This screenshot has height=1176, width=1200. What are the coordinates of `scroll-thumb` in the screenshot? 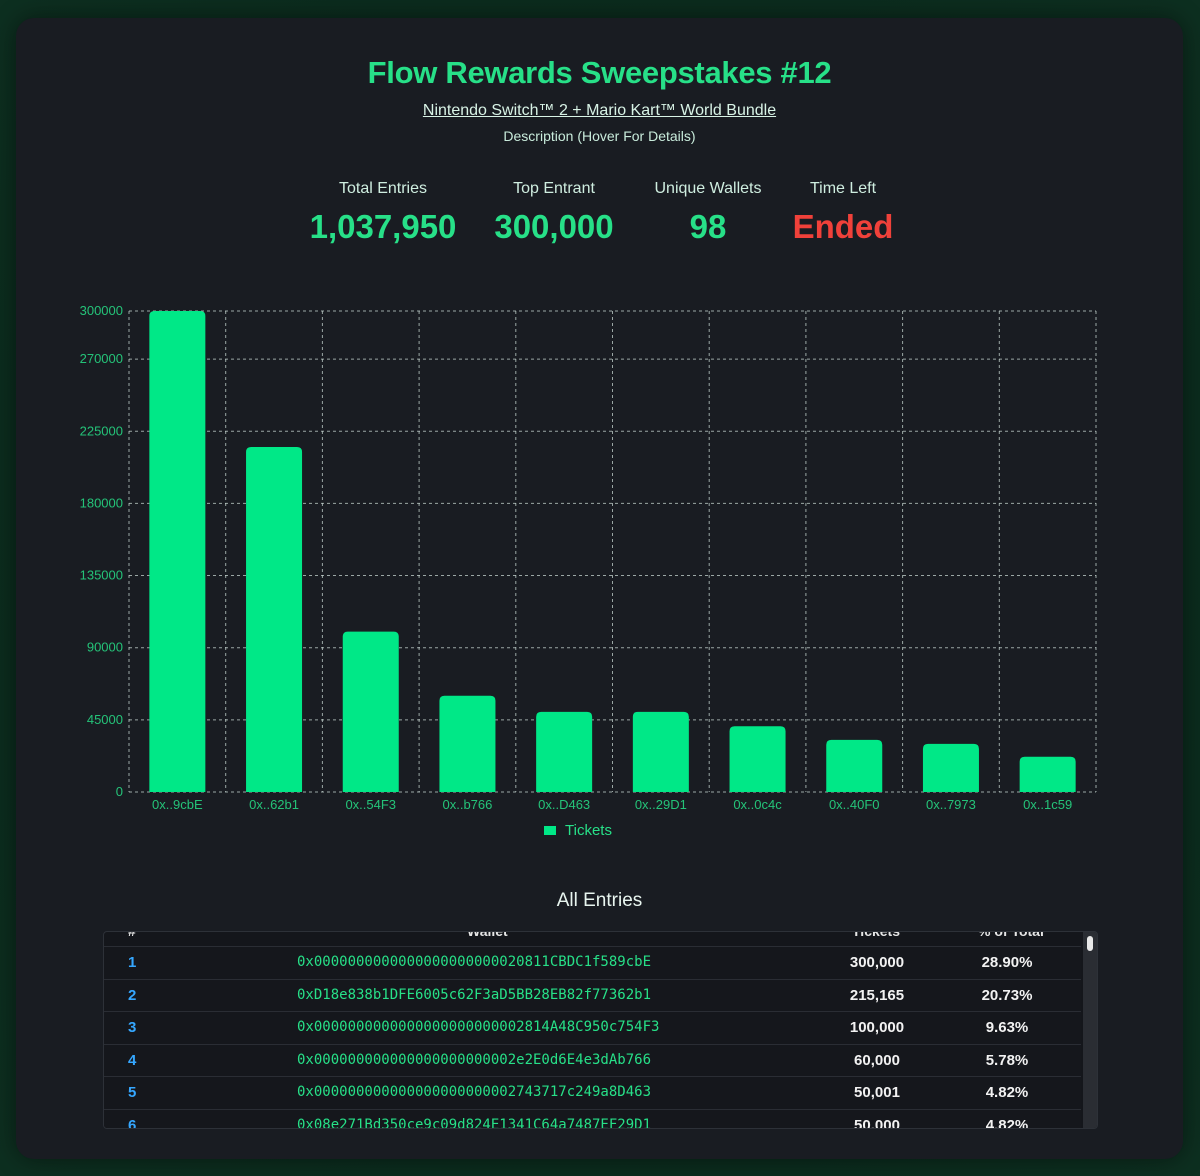 It's located at (1090, 943).